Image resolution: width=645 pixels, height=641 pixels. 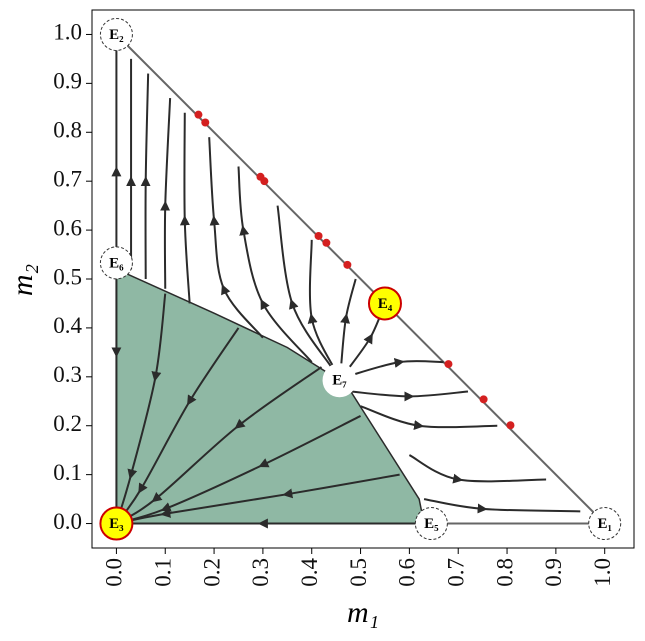 I want to click on y-tick-label: 0.3, so click(x=67, y=374).